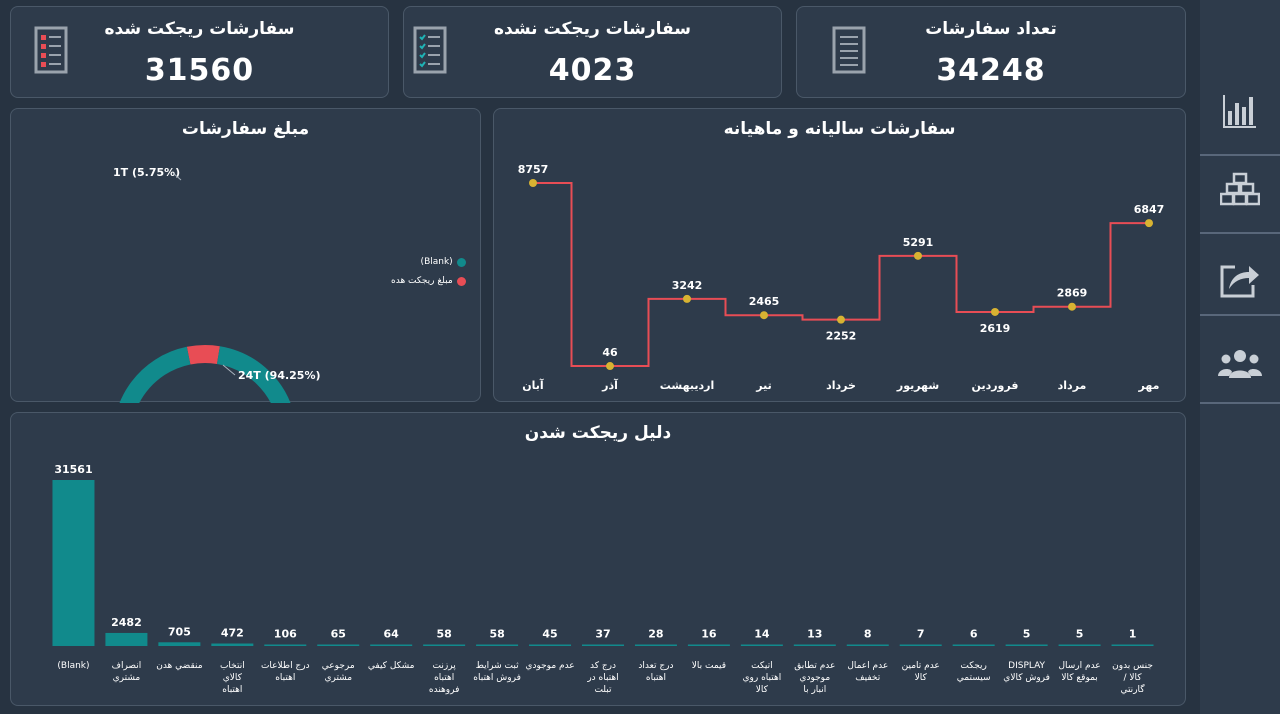 This screenshot has width=1280, height=714. What do you see at coordinates (126, 622) in the screenshot?
I see `data-label: 2482` at bounding box center [126, 622].